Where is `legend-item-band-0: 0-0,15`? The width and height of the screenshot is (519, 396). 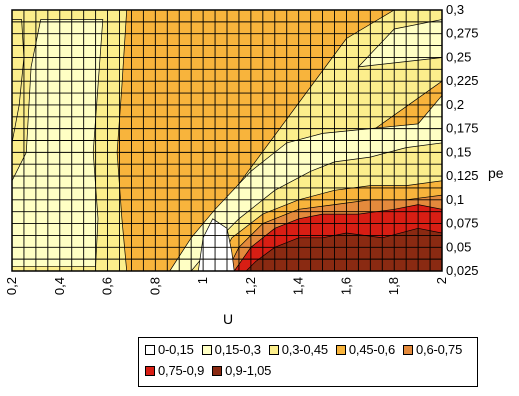
legend-item-band-0: 0-0,15 is located at coordinates (169, 349).